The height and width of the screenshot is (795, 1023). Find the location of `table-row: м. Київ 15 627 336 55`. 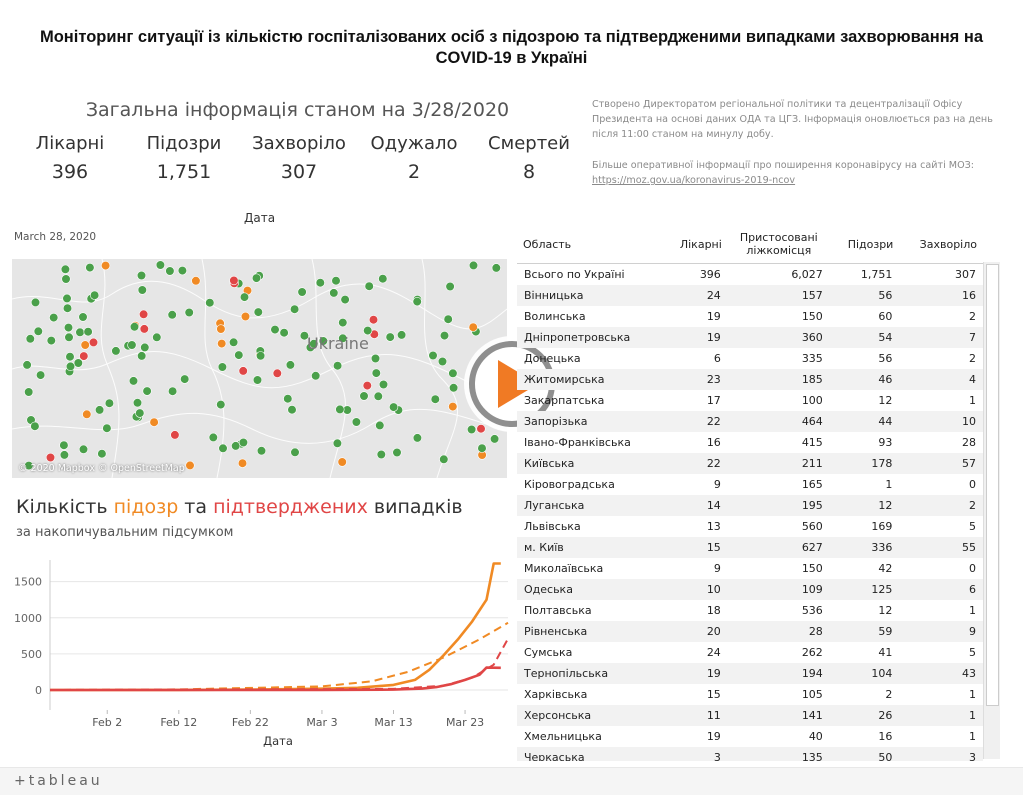

table-row: м. Київ 15 627 336 55 is located at coordinates (750, 547).